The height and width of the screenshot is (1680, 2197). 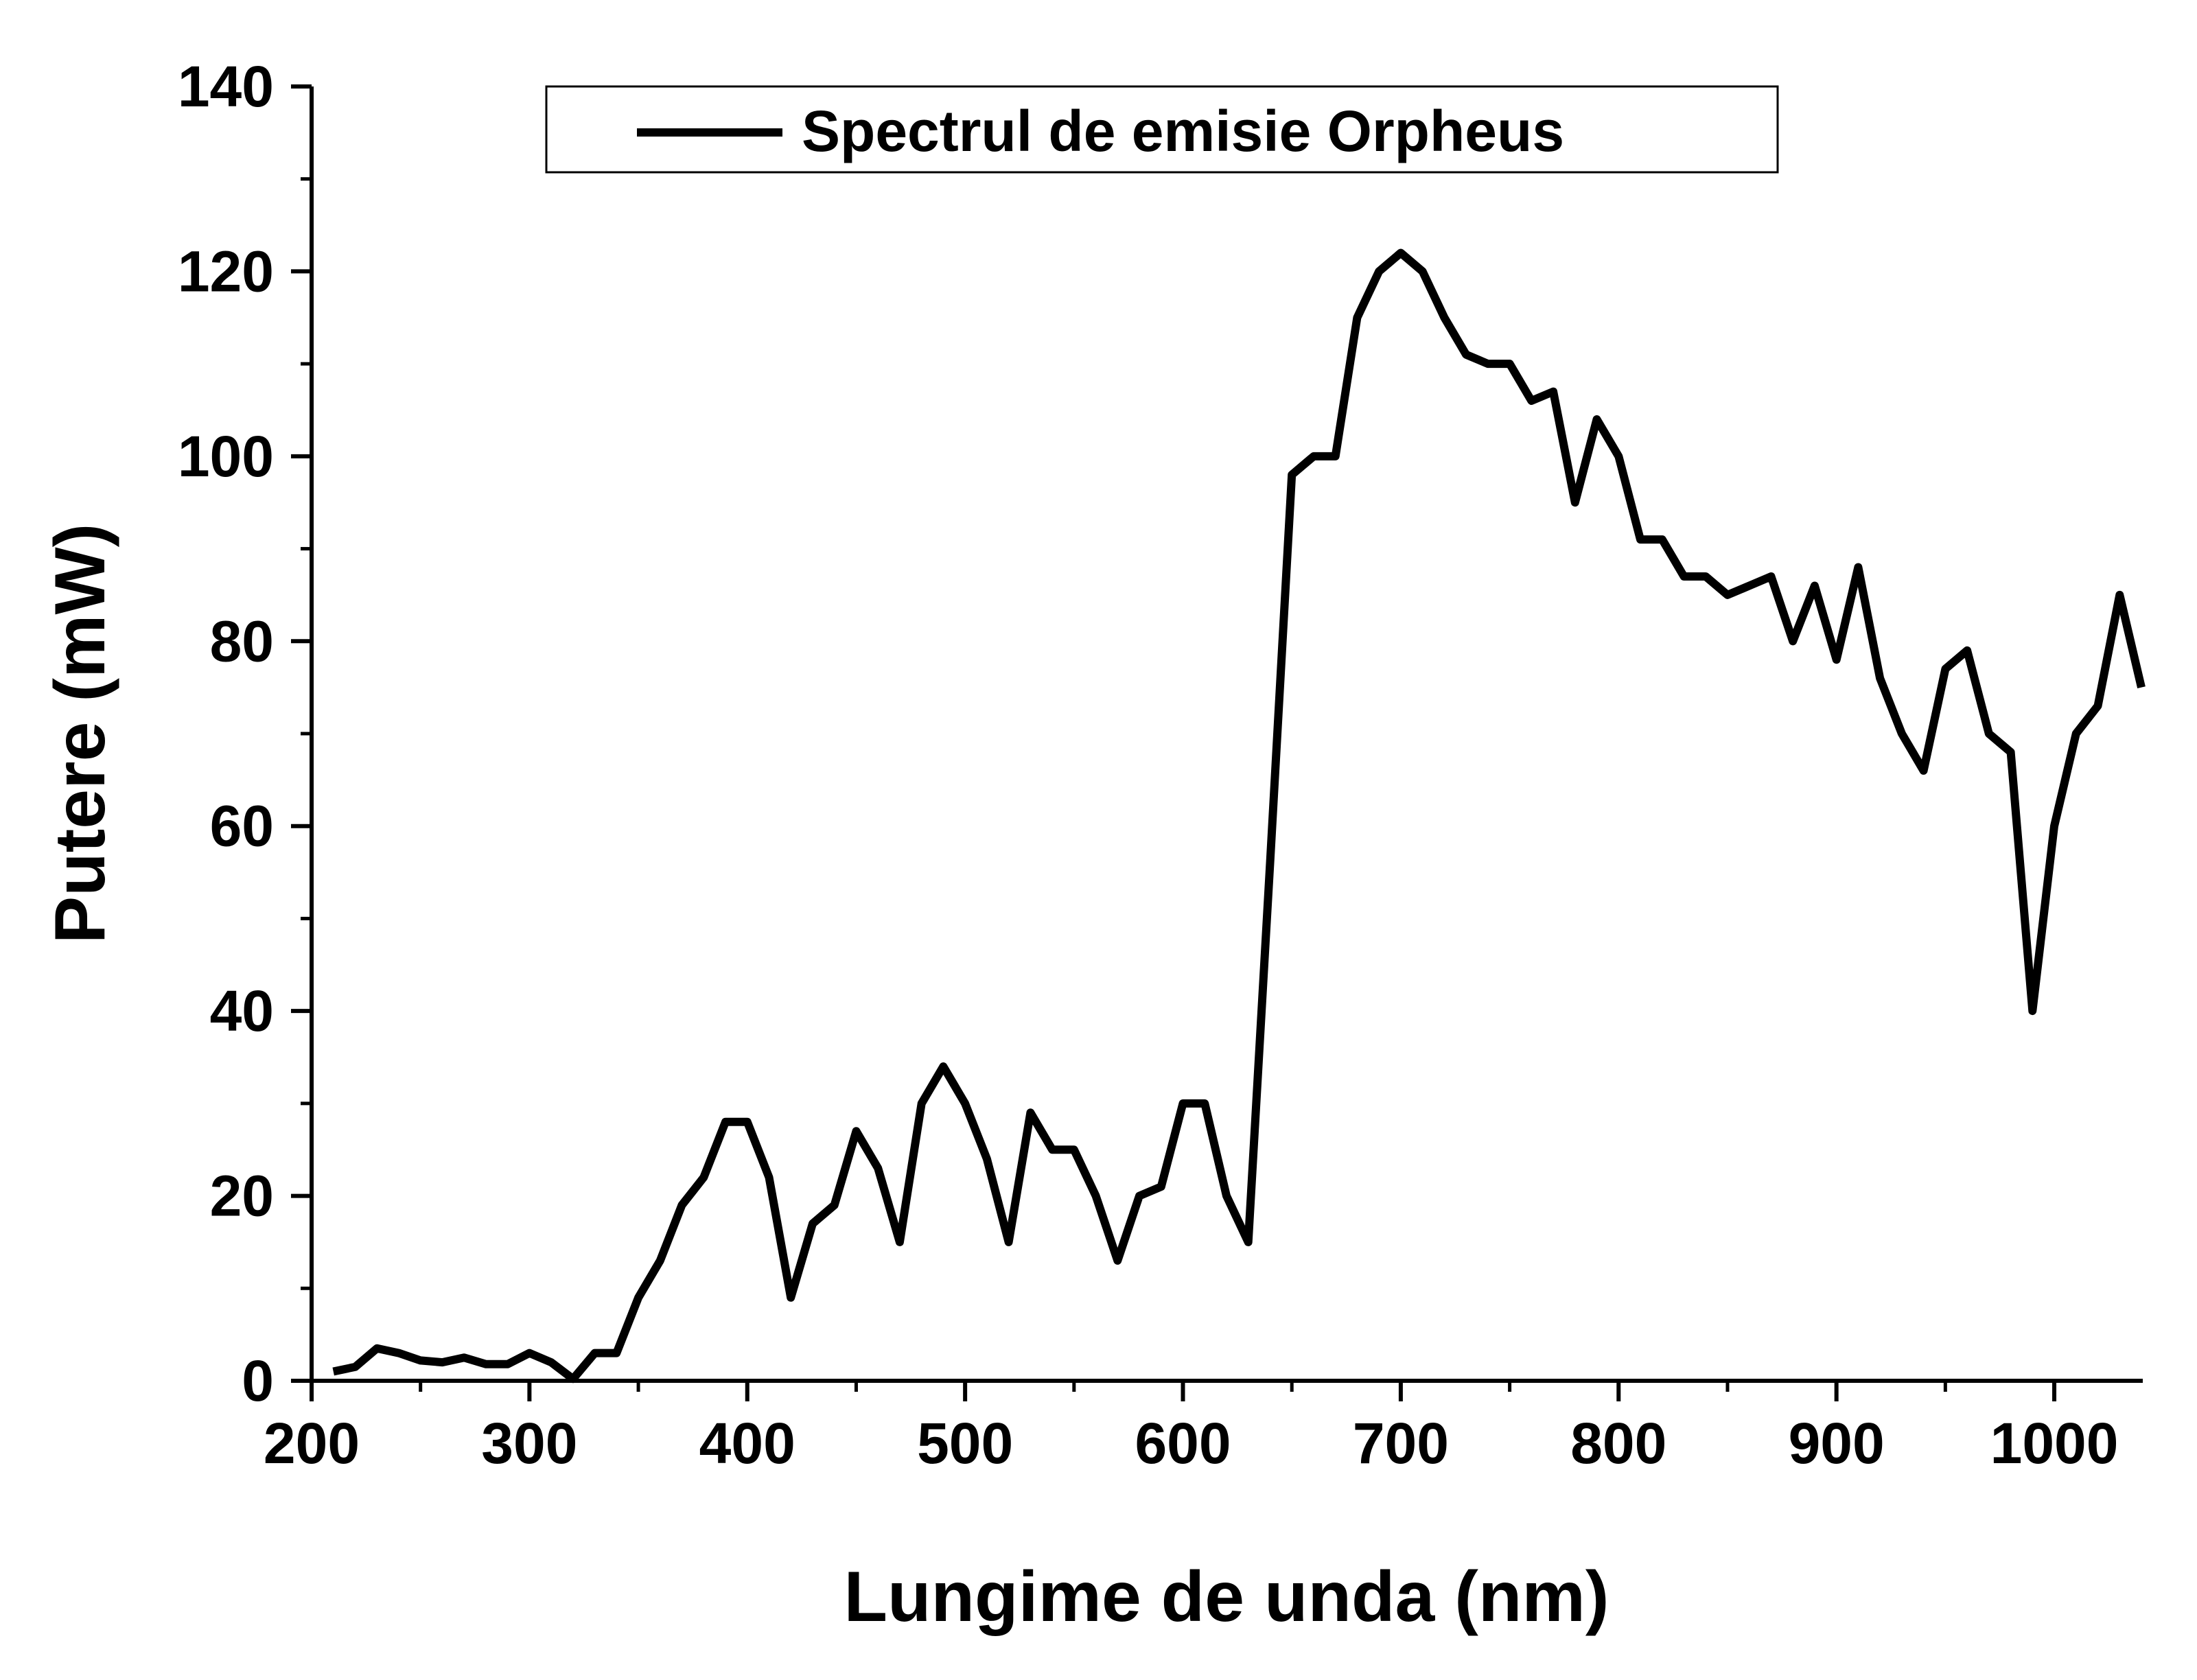 What do you see at coordinates (747, 1443) in the screenshot?
I see `x-tick-label: 400` at bounding box center [747, 1443].